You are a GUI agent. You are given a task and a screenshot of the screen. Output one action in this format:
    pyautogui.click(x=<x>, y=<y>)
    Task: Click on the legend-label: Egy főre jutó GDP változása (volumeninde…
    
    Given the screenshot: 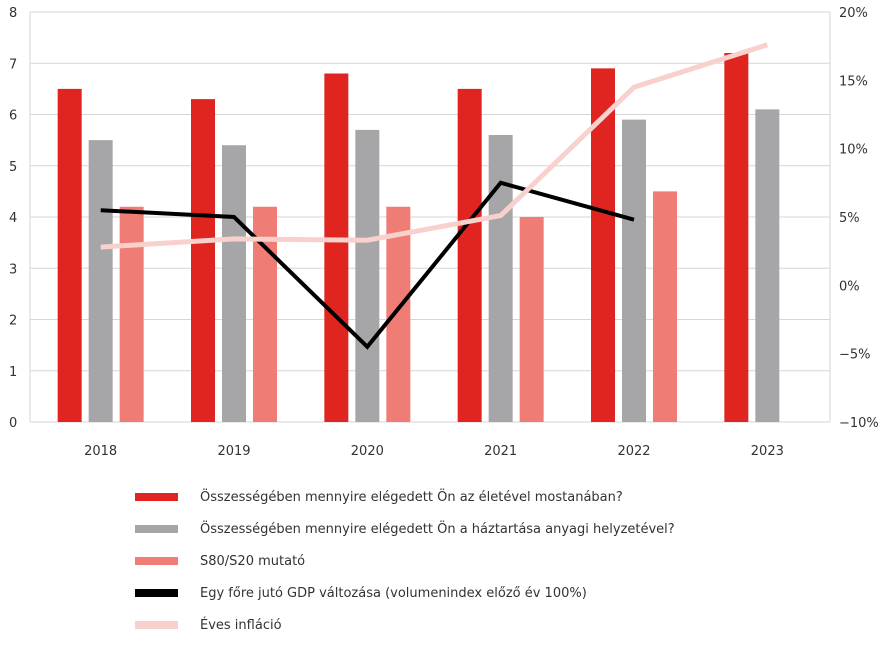 What is the action you would take?
    pyautogui.click(x=393, y=593)
    